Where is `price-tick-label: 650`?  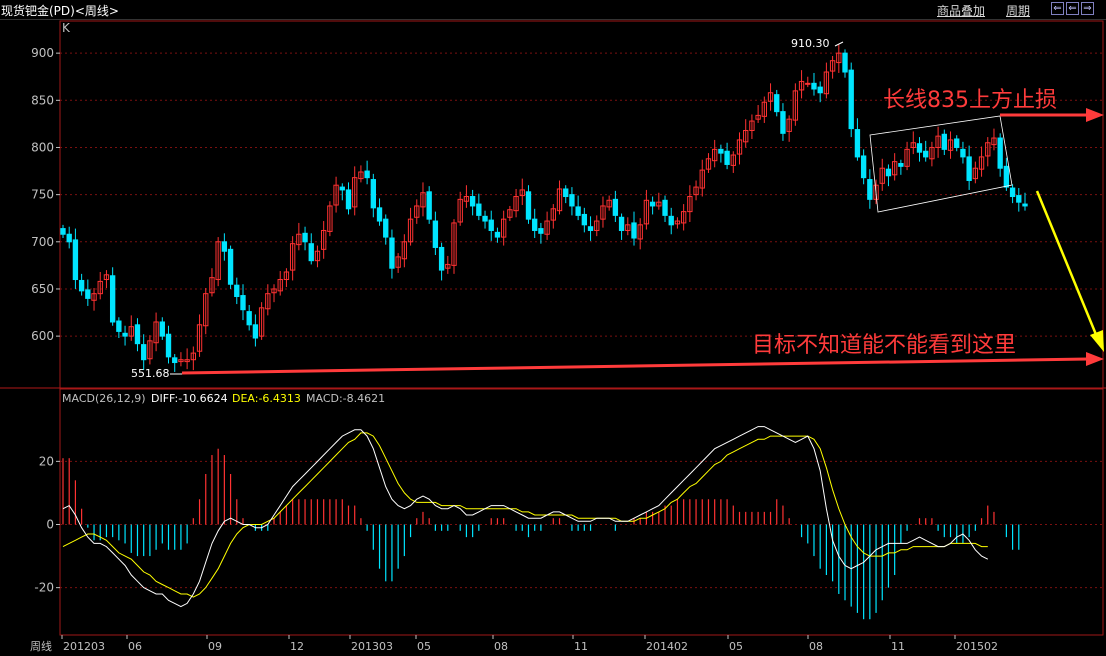 price-tick-label: 650 is located at coordinates (42, 289).